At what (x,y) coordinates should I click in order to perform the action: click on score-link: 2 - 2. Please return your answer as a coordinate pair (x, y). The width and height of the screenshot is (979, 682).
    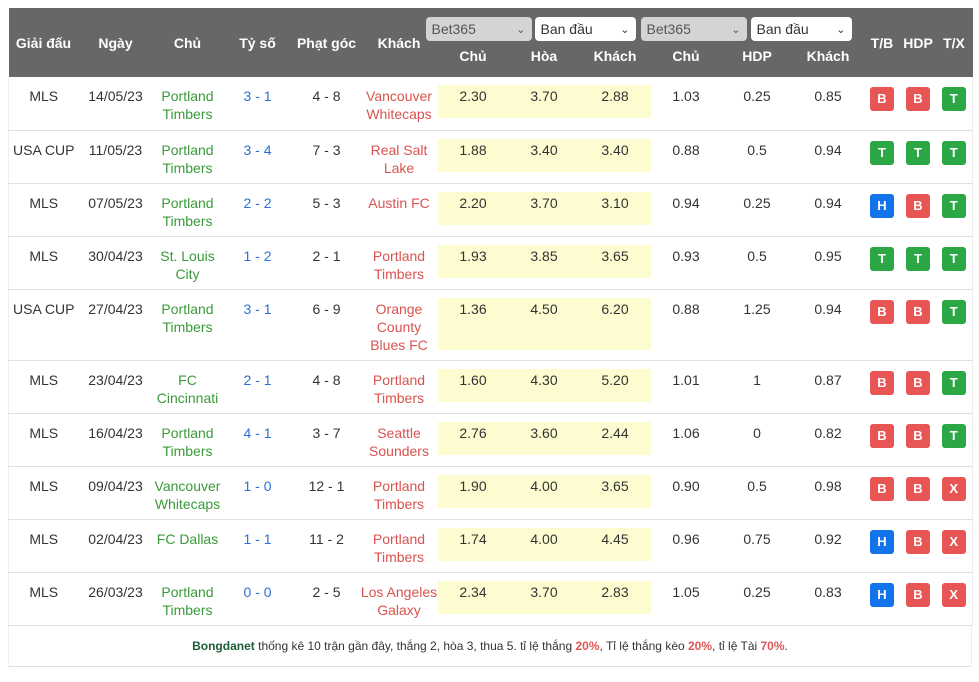
    Looking at the image, I should click on (257, 210).